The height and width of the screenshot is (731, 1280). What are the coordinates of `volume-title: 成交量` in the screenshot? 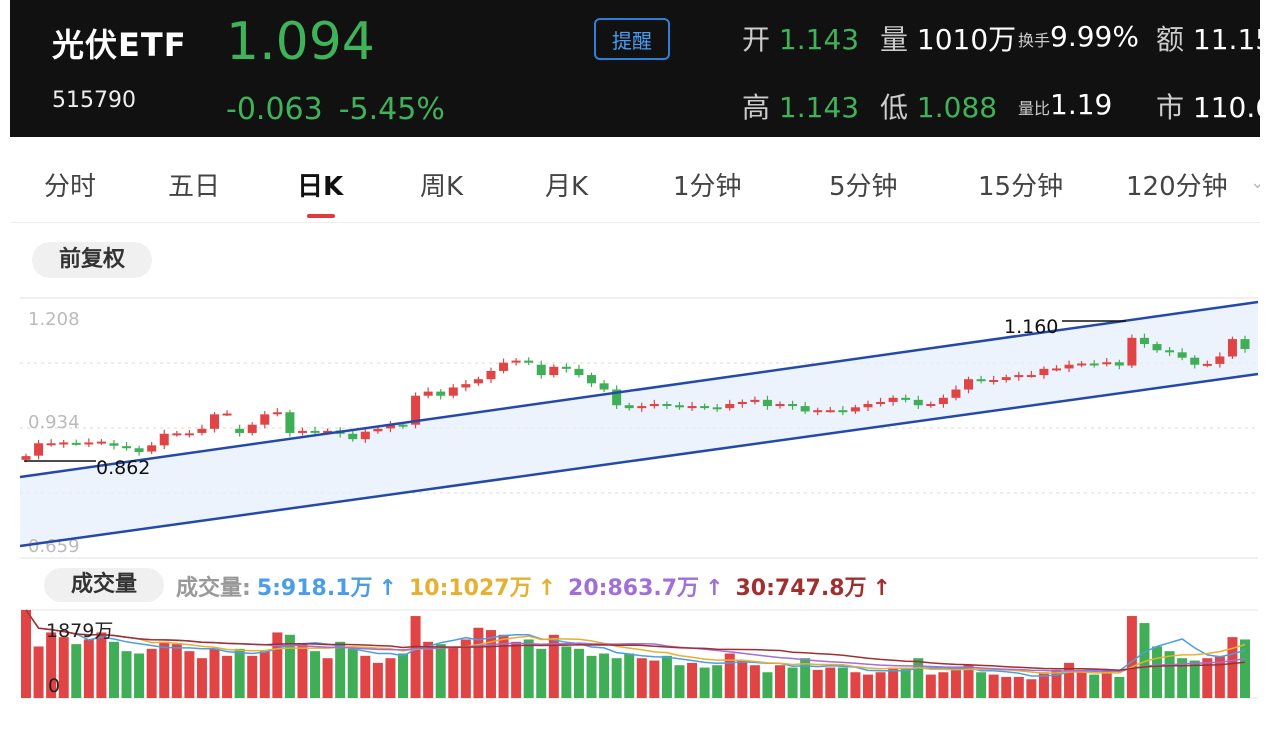 It's located at (104, 585).